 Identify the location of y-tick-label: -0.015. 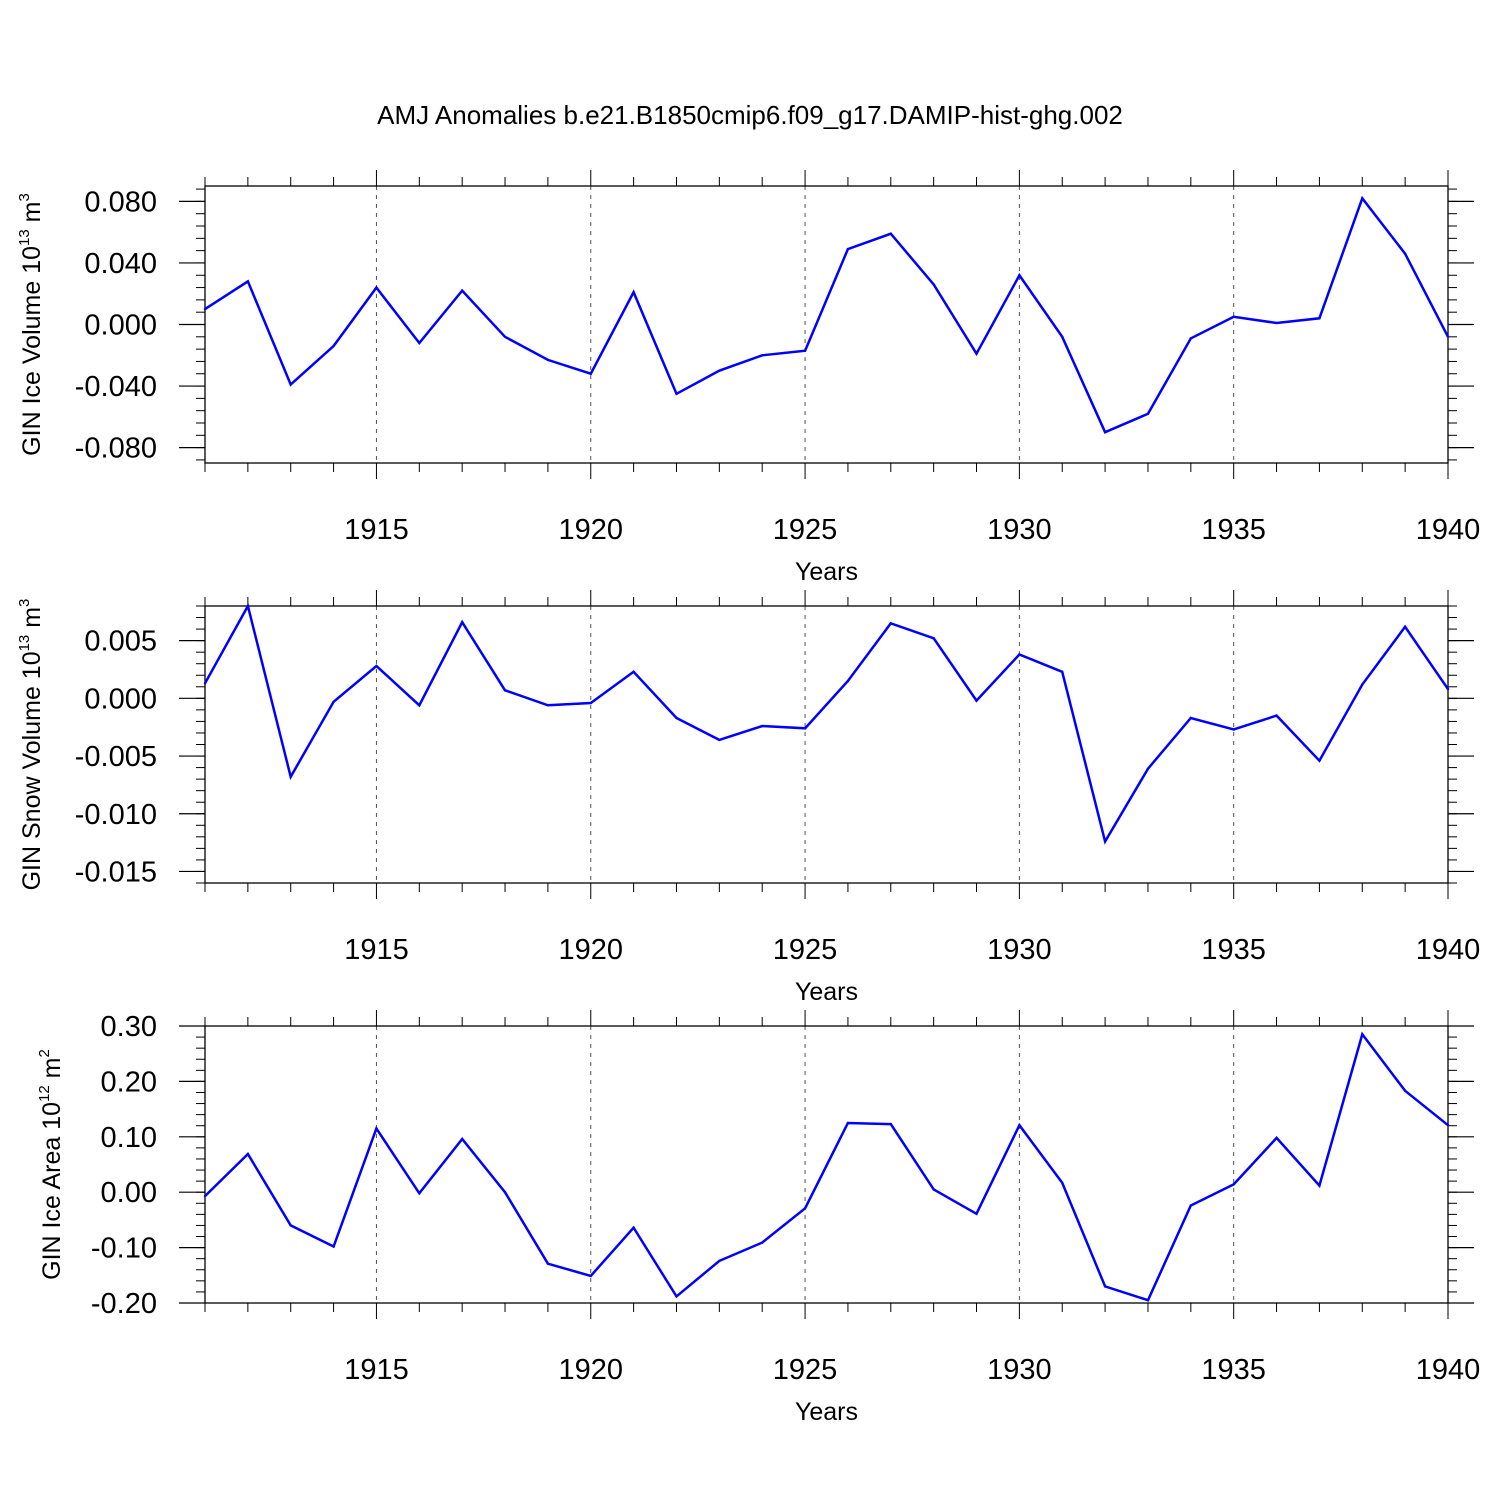
(116, 872).